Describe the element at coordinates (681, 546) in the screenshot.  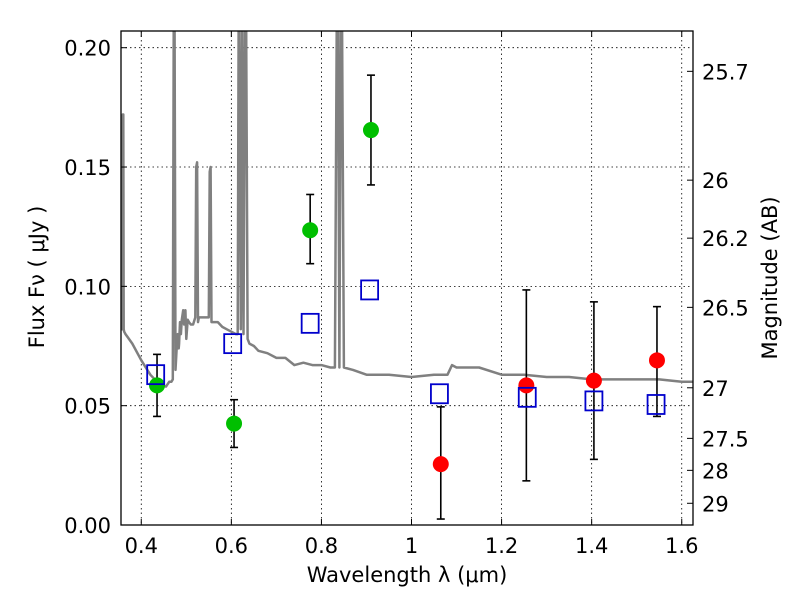
I see `x-tick-label: 1.6` at that location.